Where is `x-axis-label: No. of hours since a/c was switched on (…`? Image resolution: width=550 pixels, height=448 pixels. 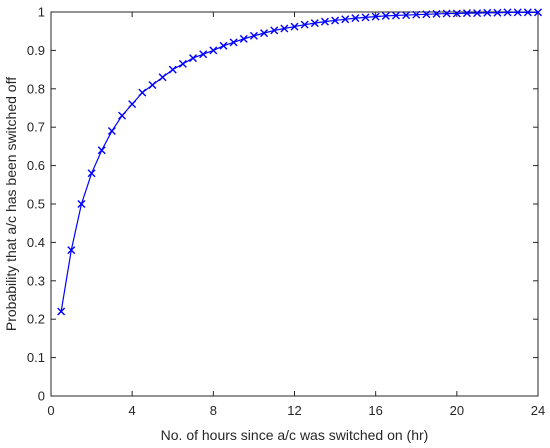
x-axis-label: No. of hours since a/c was switched on (… is located at coordinates (295, 435).